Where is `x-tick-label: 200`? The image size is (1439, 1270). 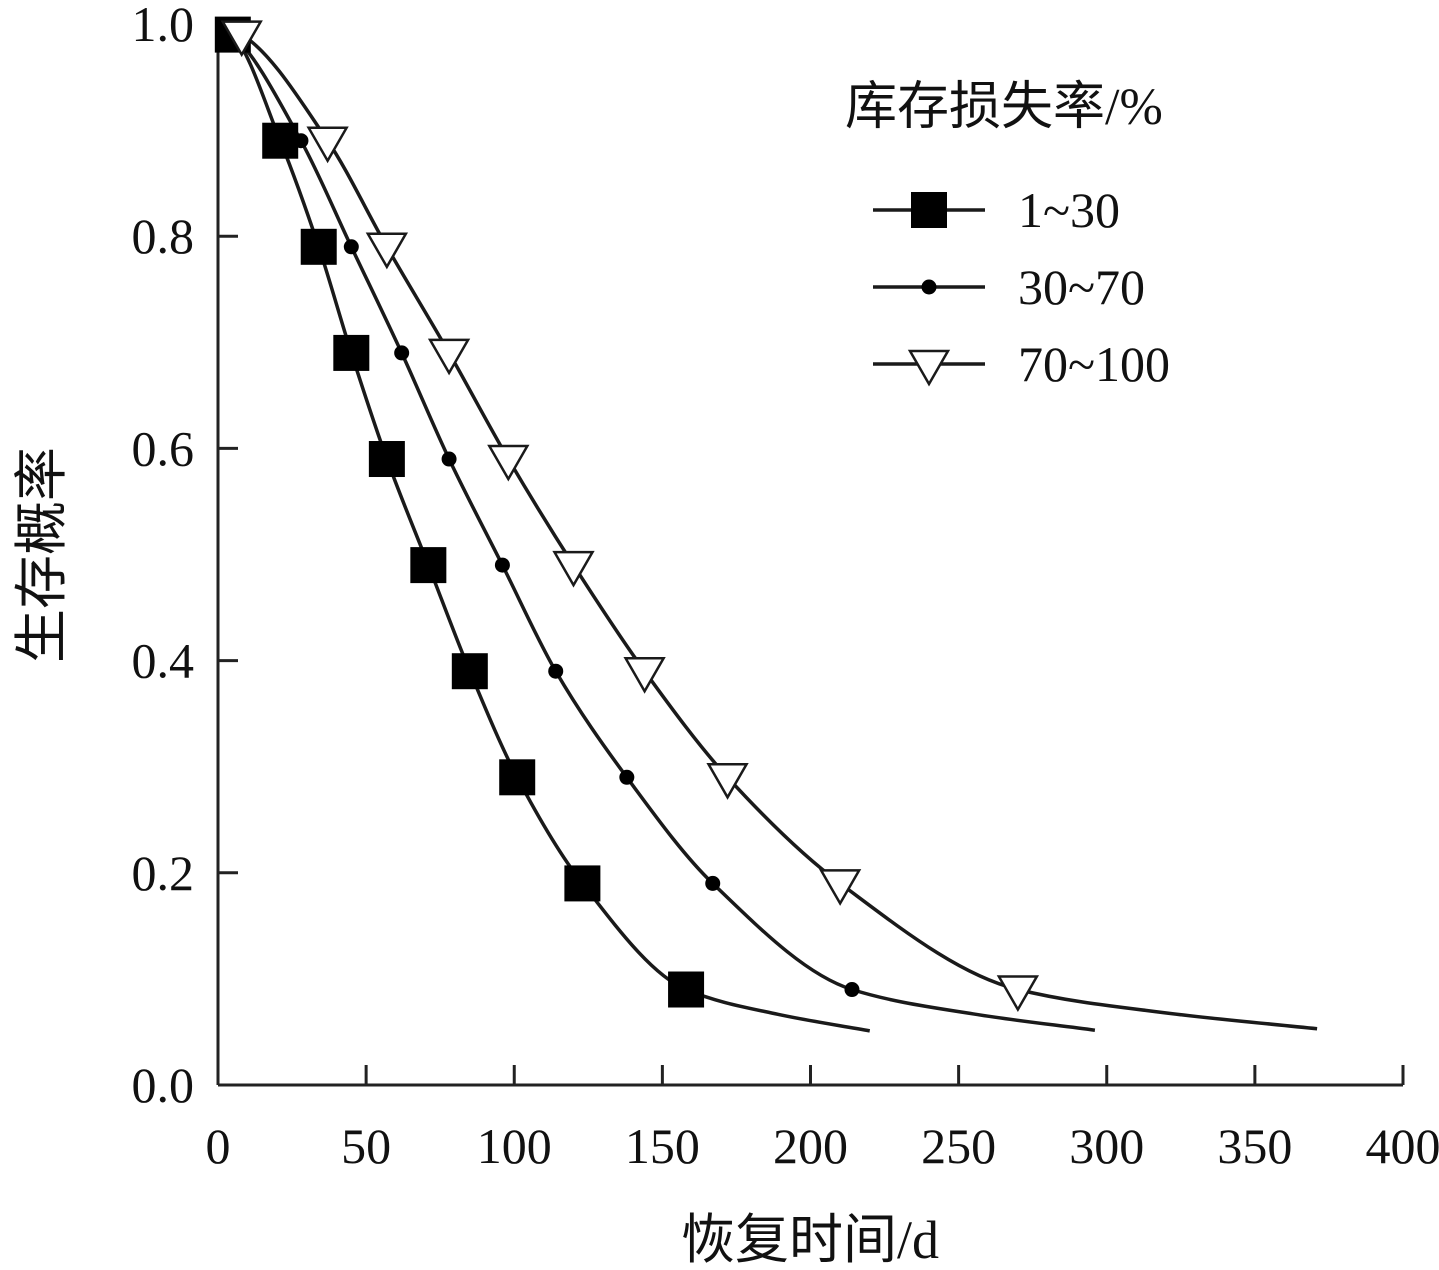
x-tick-label: 200 is located at coordinates (810, 1146).